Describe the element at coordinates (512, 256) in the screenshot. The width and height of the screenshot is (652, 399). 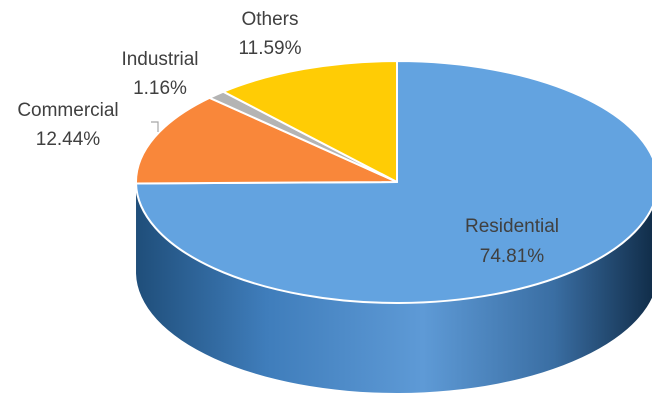
I see `value-label-residential: 74.81%` at that location.